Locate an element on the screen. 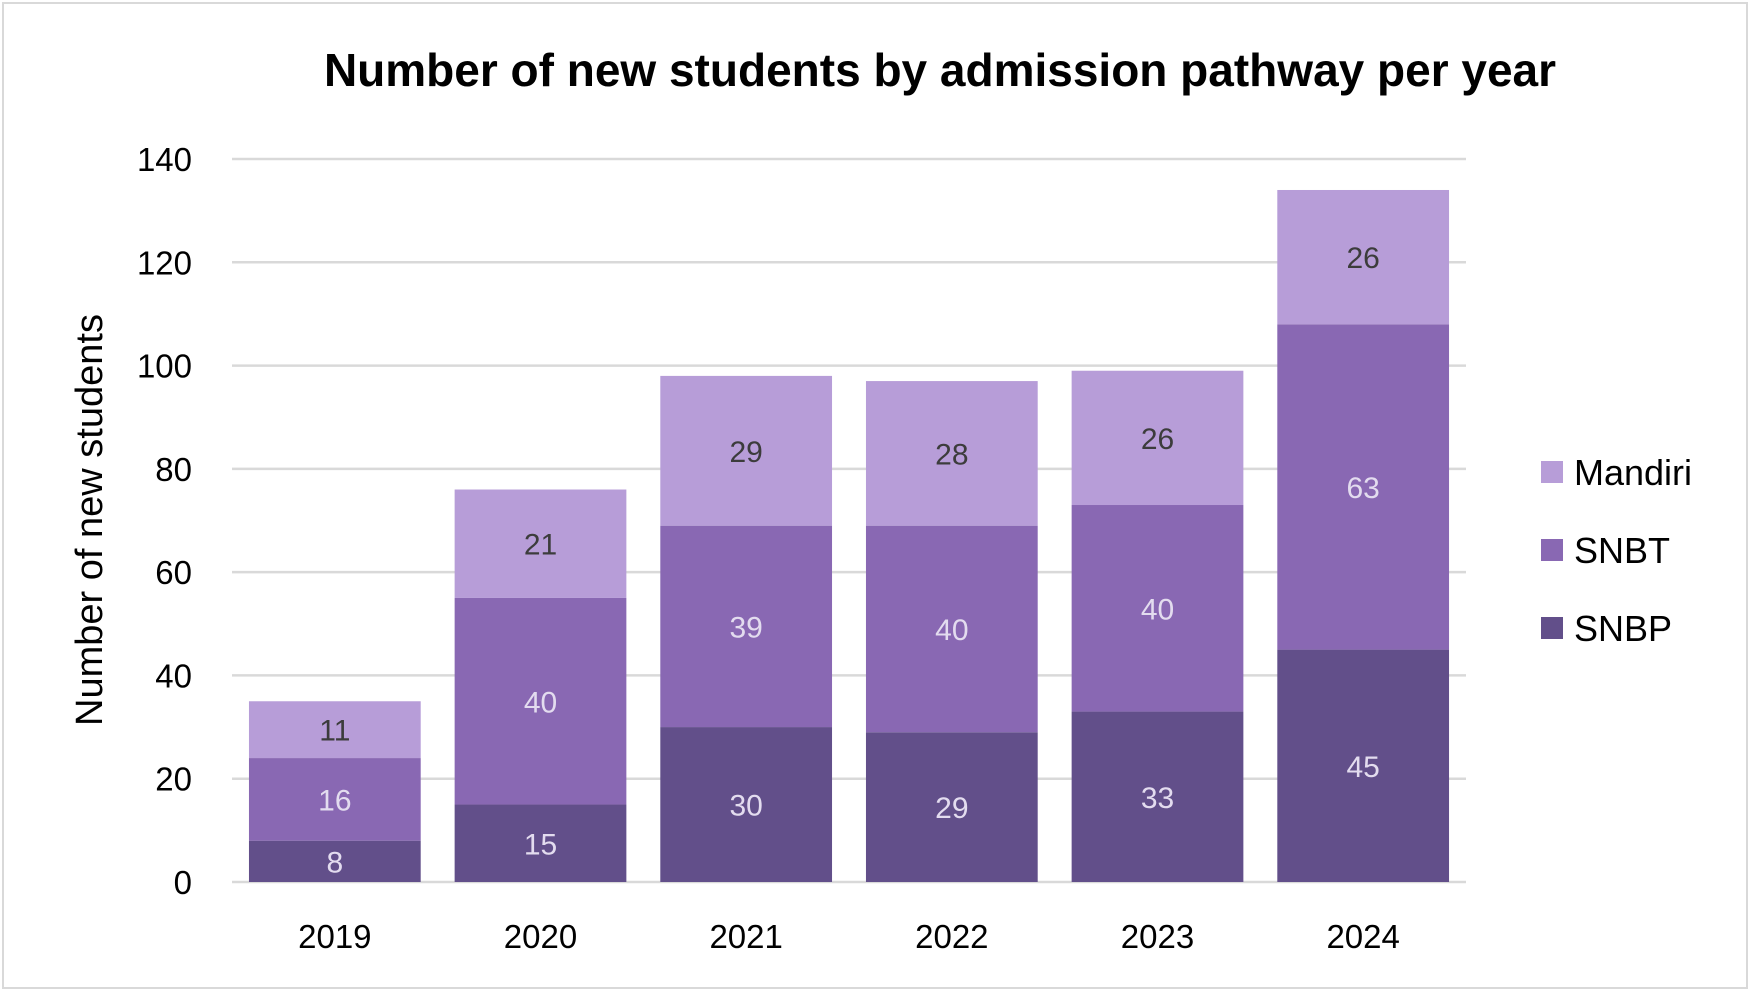 This screenshot has width=1752, height=993. x-tick-label-2023: 2023 is located at coordinates (1157, 936).